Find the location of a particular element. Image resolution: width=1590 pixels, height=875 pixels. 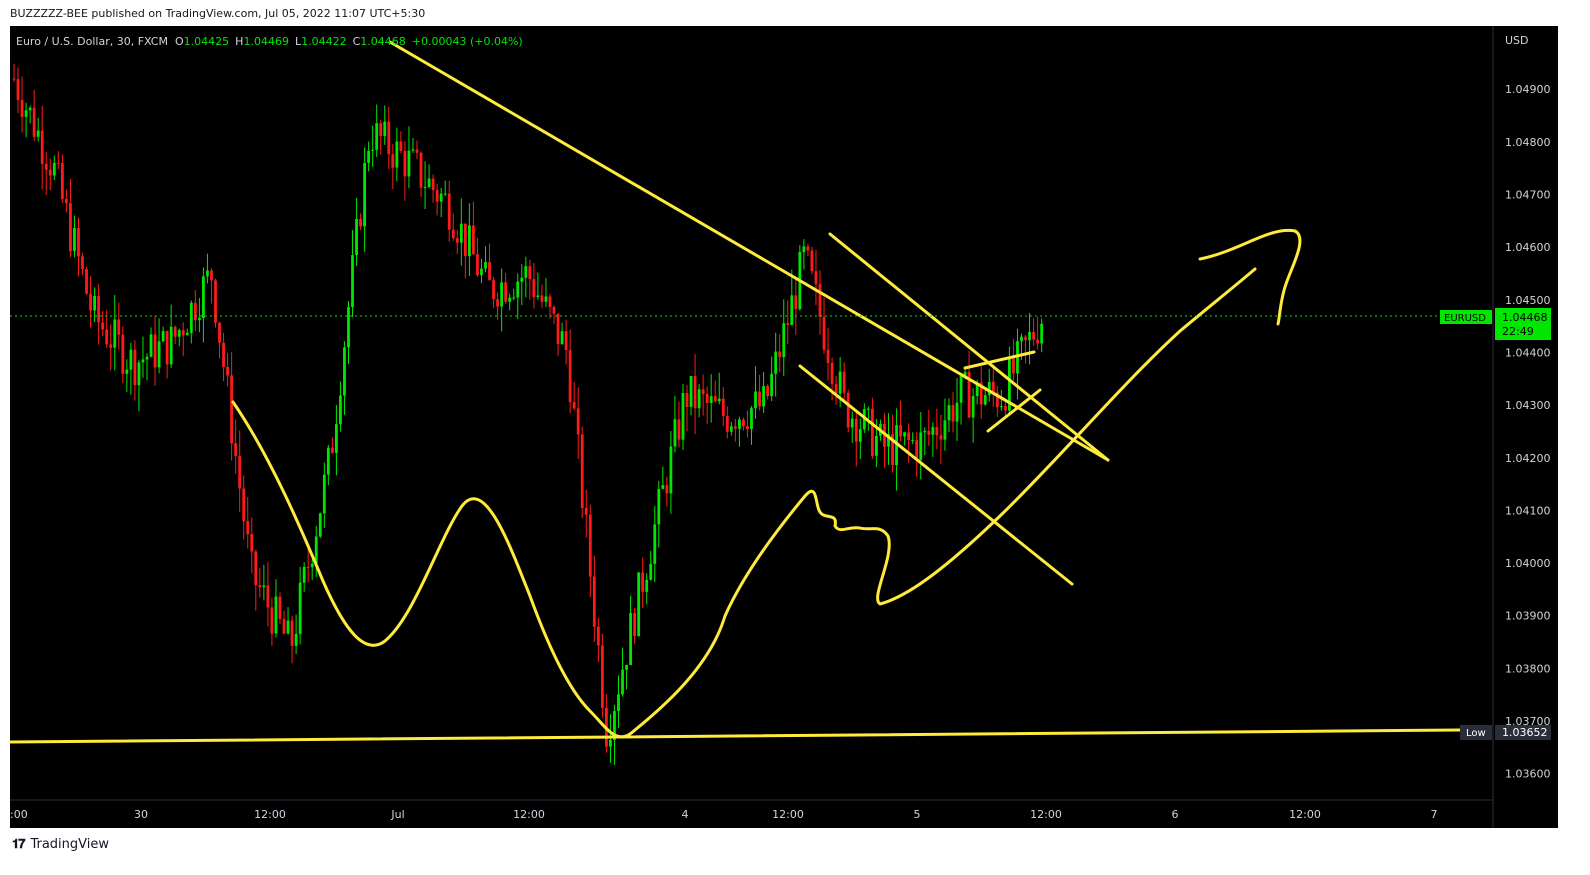

price-tick-label: 1.04900 is located at coordinates (1528, 89).